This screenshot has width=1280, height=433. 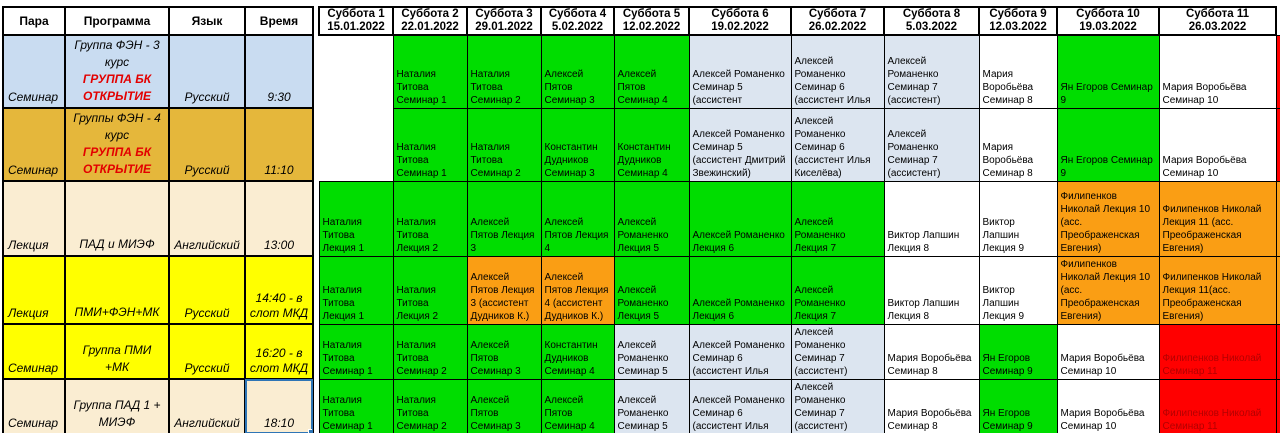 I want to click on program-cell: Группы ФЭН - 4 курс ГРУППА БК ОТКРЫТИЕ, so click(x=117, y=144).